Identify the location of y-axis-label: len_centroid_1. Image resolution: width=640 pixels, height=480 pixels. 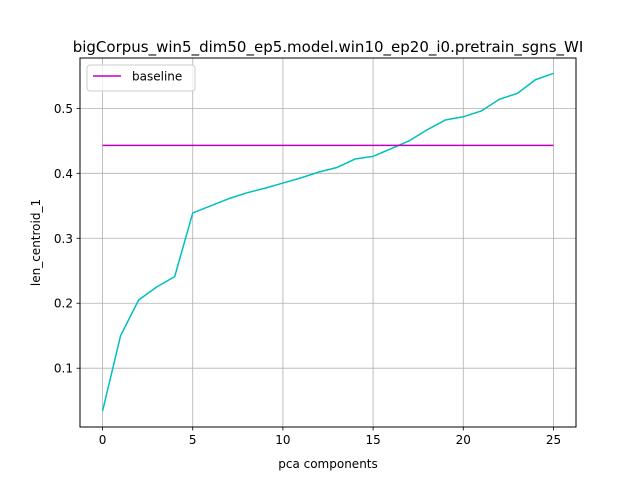
(36, 242).